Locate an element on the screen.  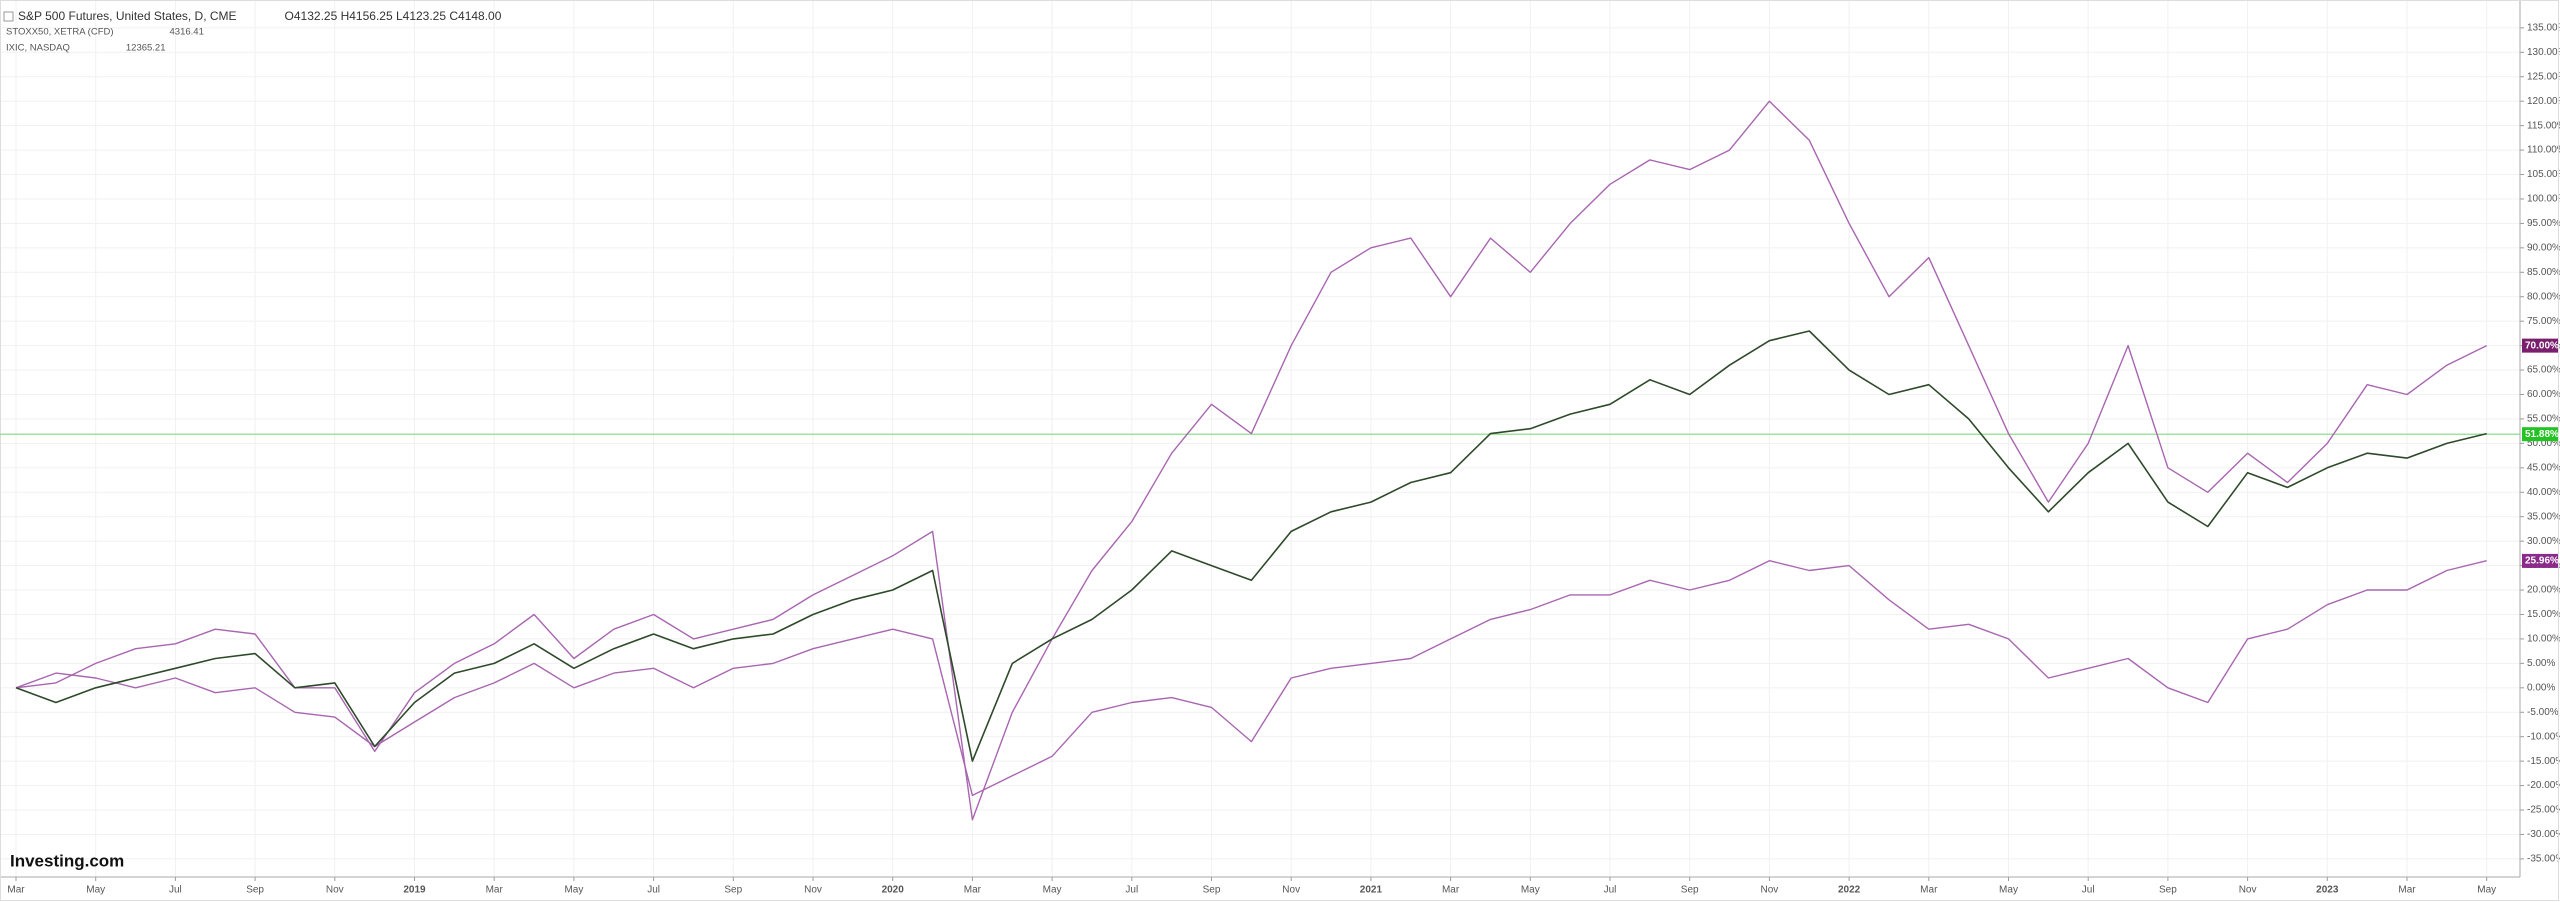
value-badge-label: 25.96% is located at coordinates (2542, 561).